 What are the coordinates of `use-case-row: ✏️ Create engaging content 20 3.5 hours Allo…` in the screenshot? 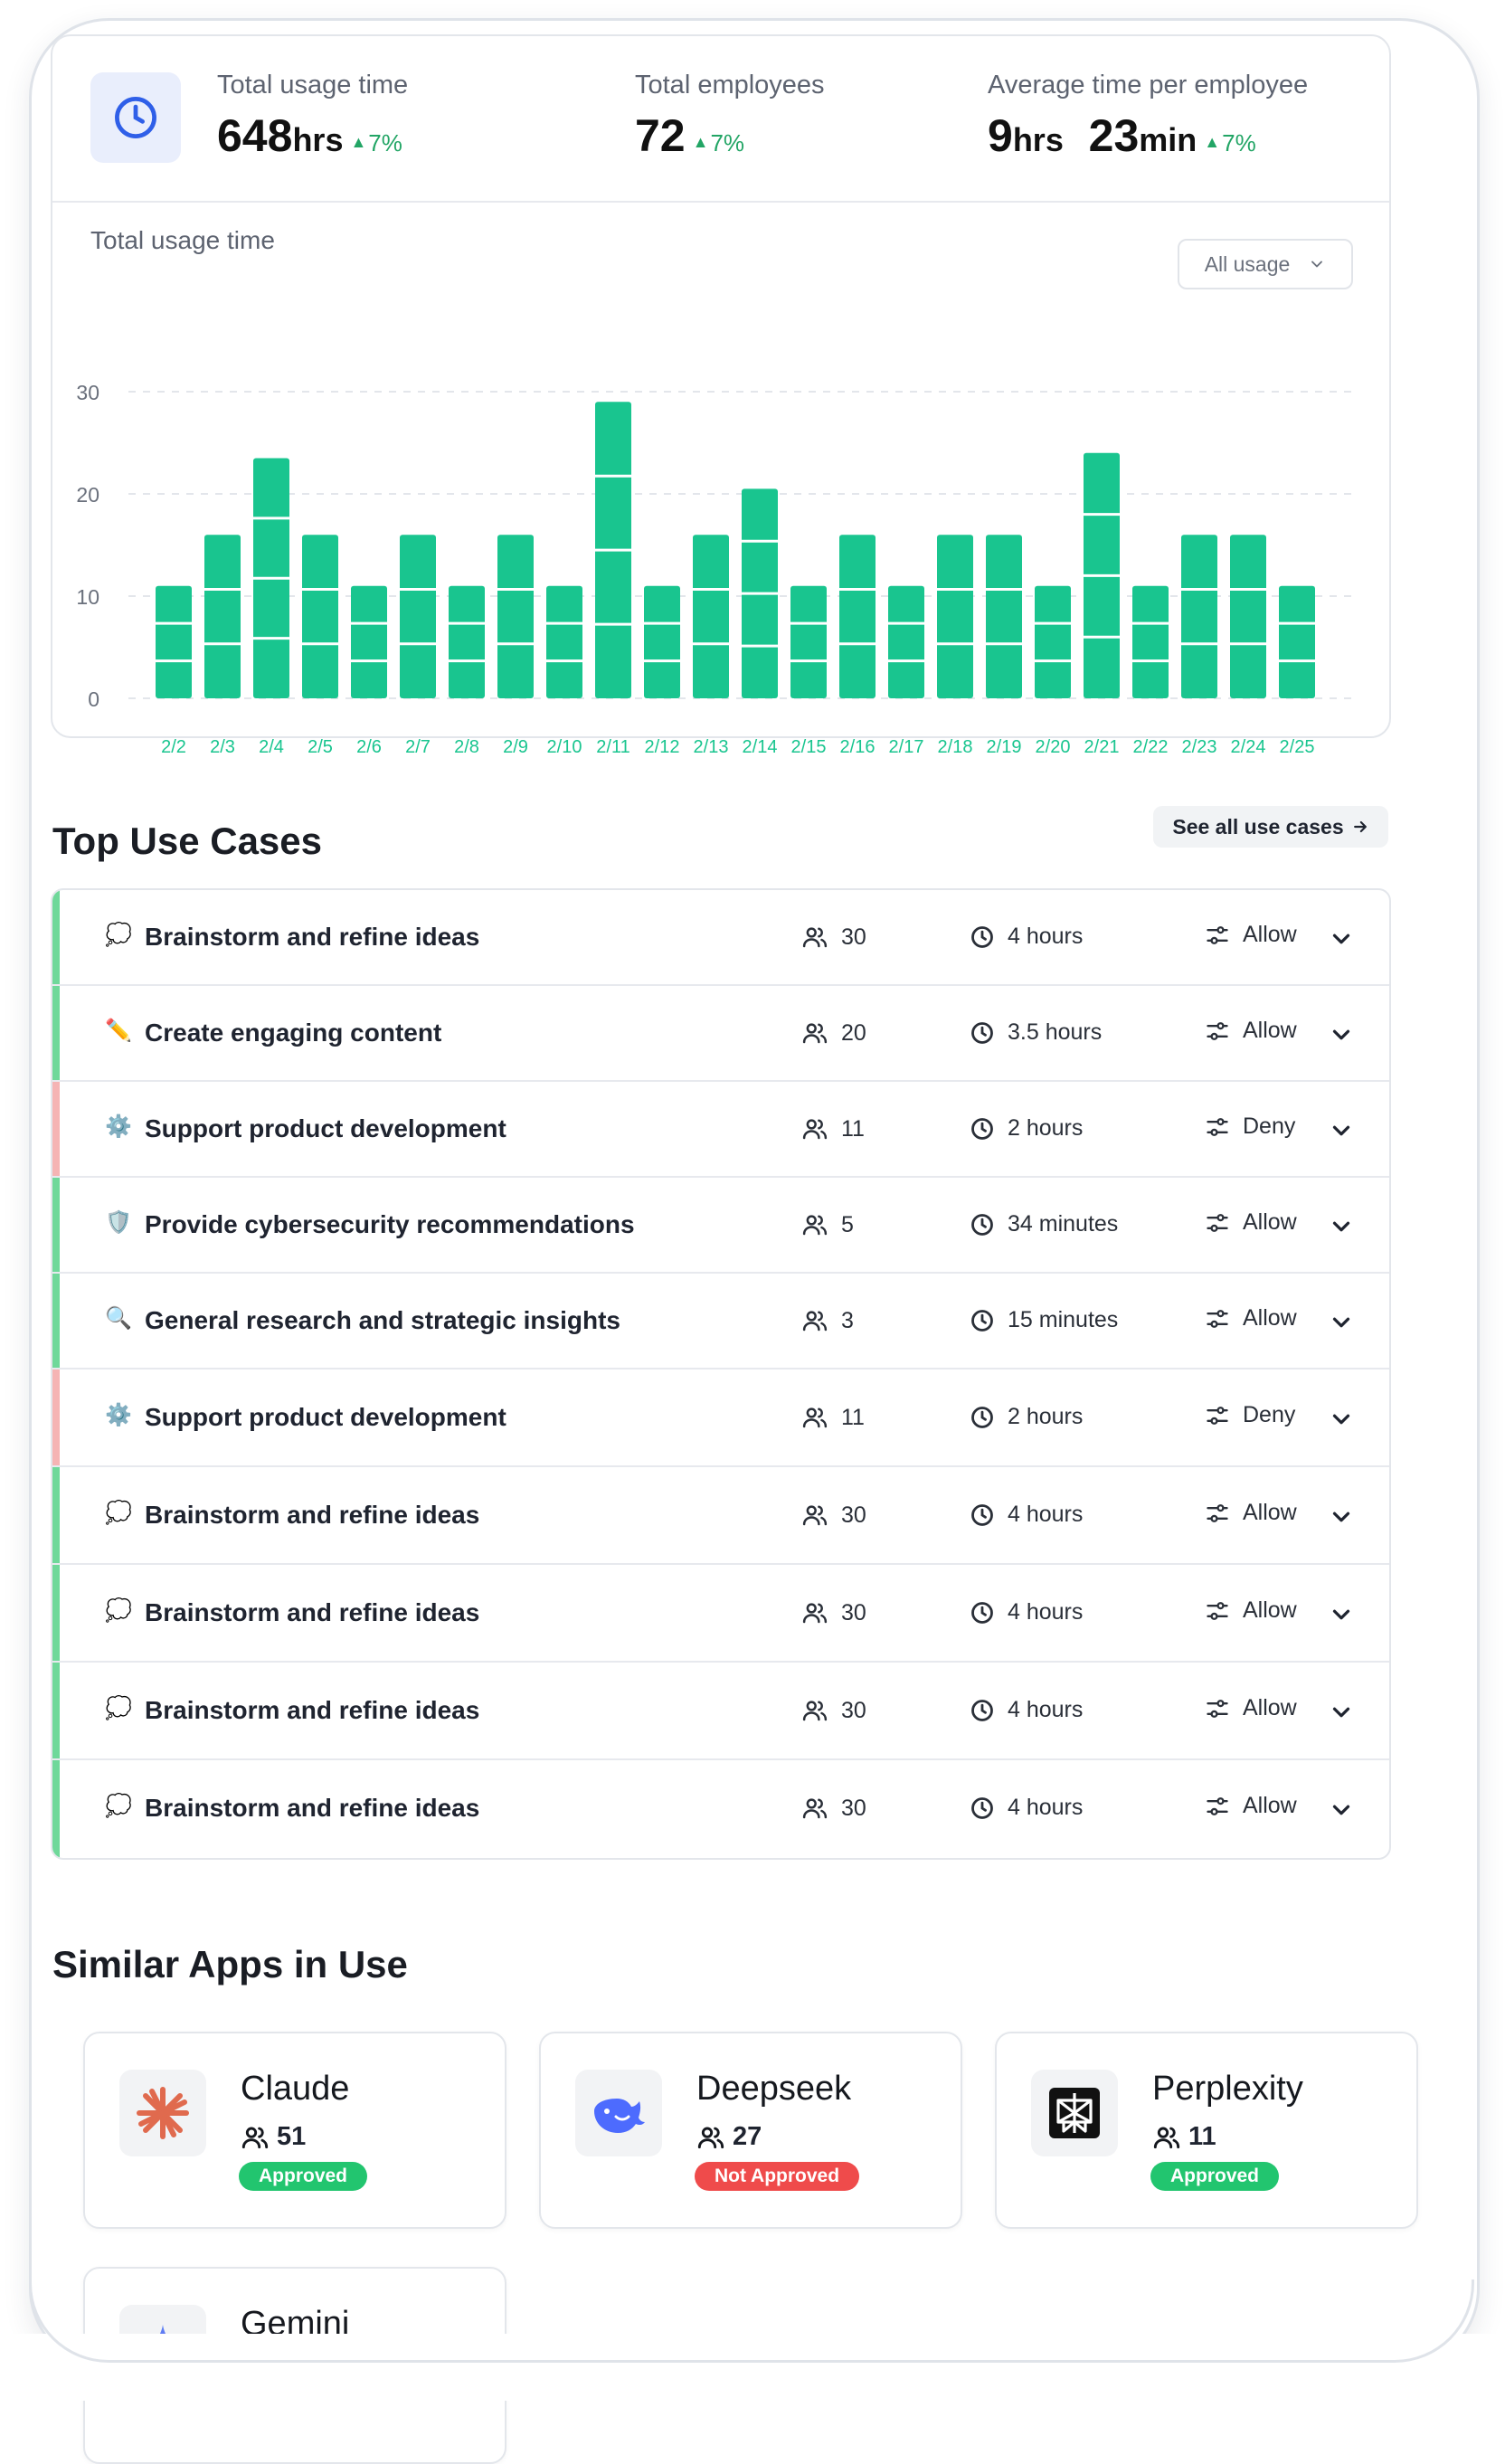 It's located at (721, 1034).